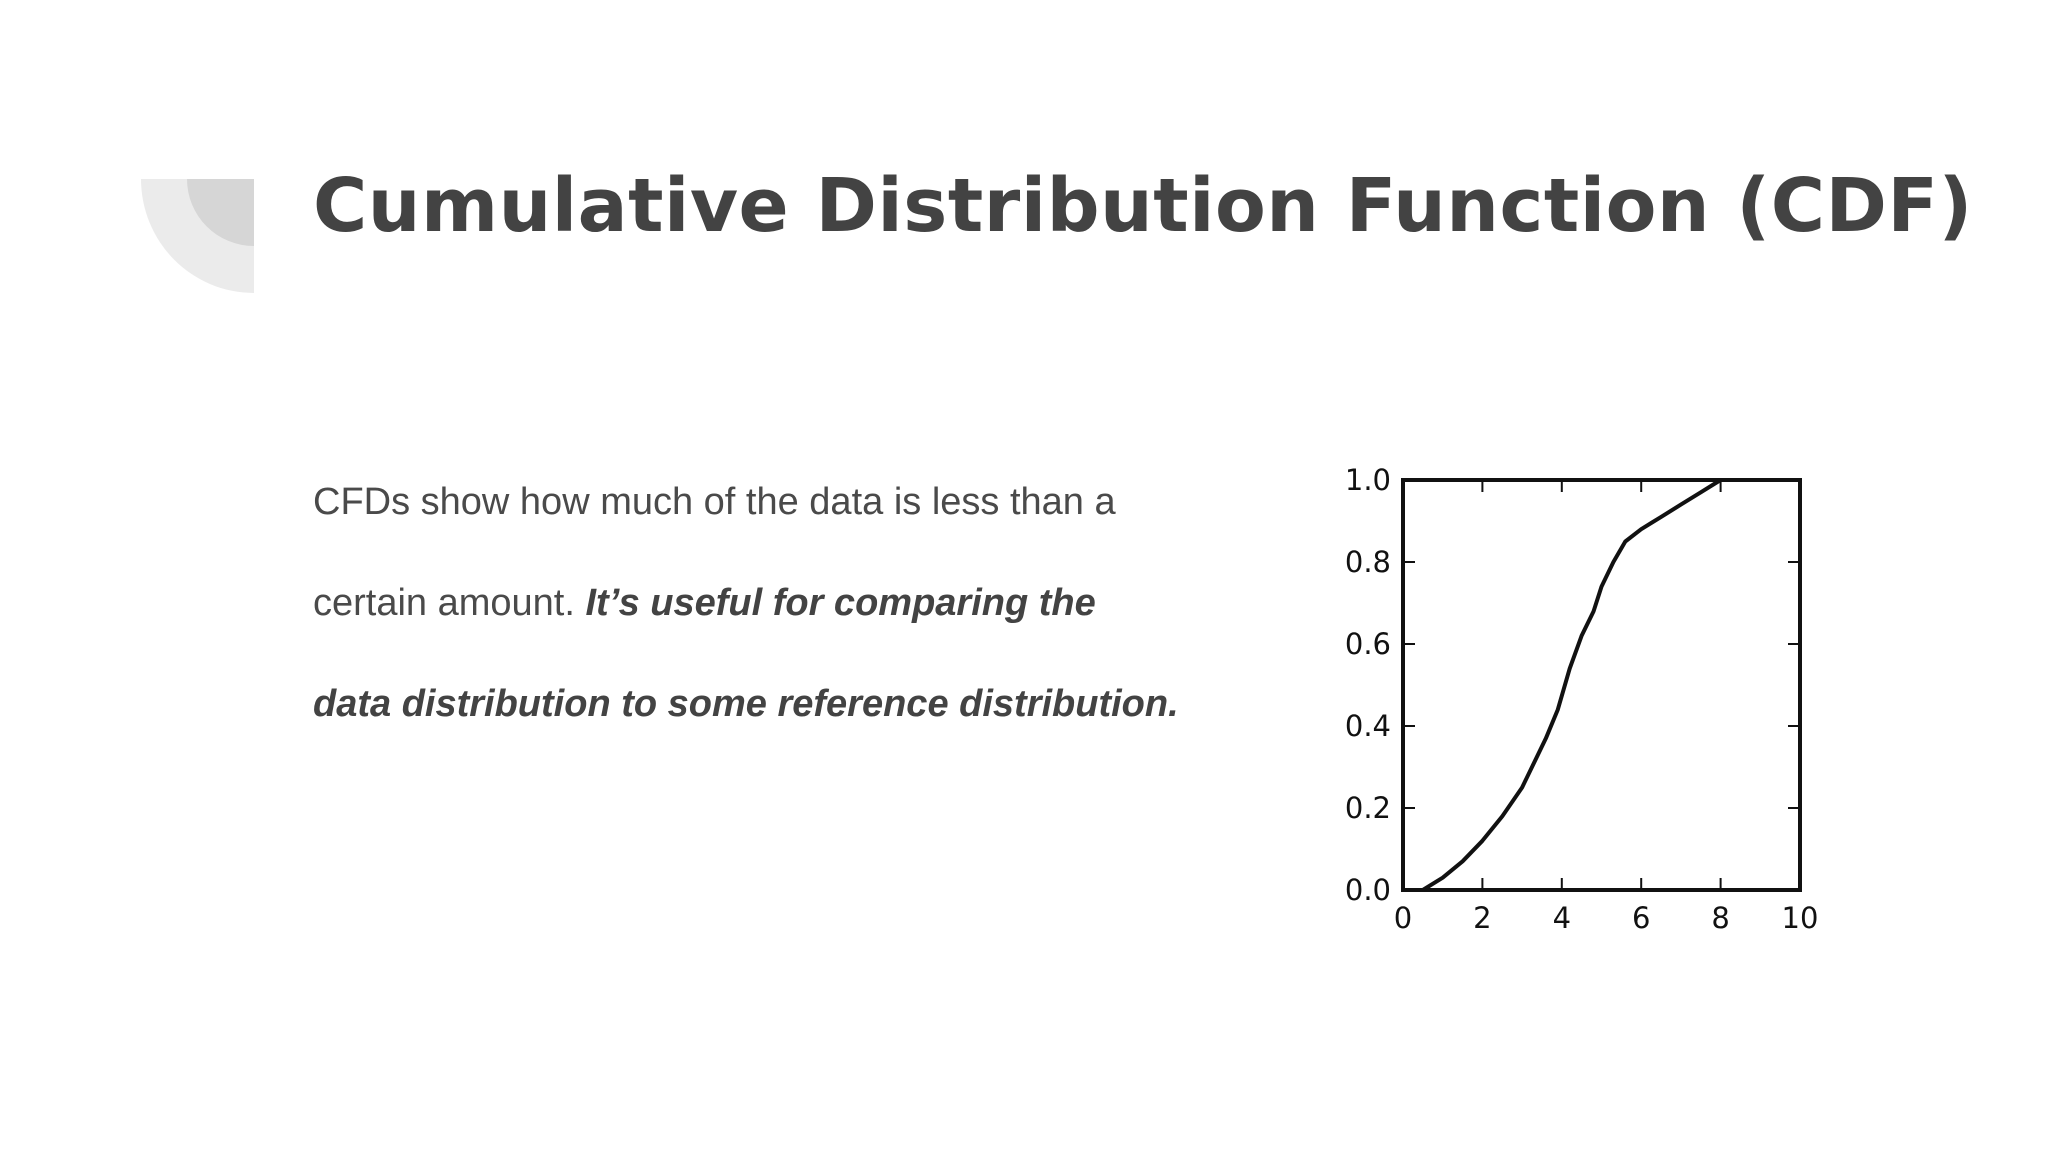  Describe the element at coordinates (1368, 562) in the screenshot. I see `y-tick-label: 0.8` at that location.